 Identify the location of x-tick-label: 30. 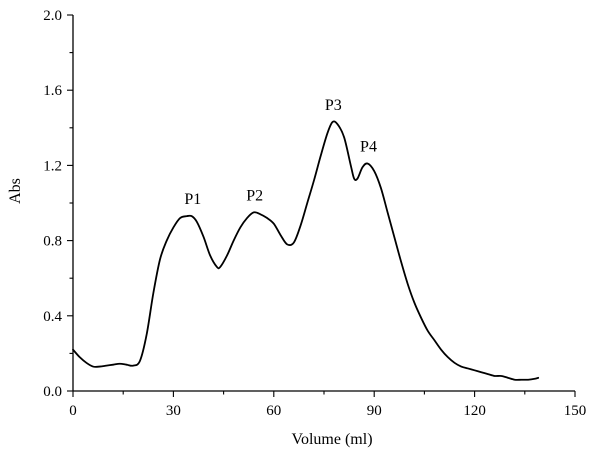
(173, 411).